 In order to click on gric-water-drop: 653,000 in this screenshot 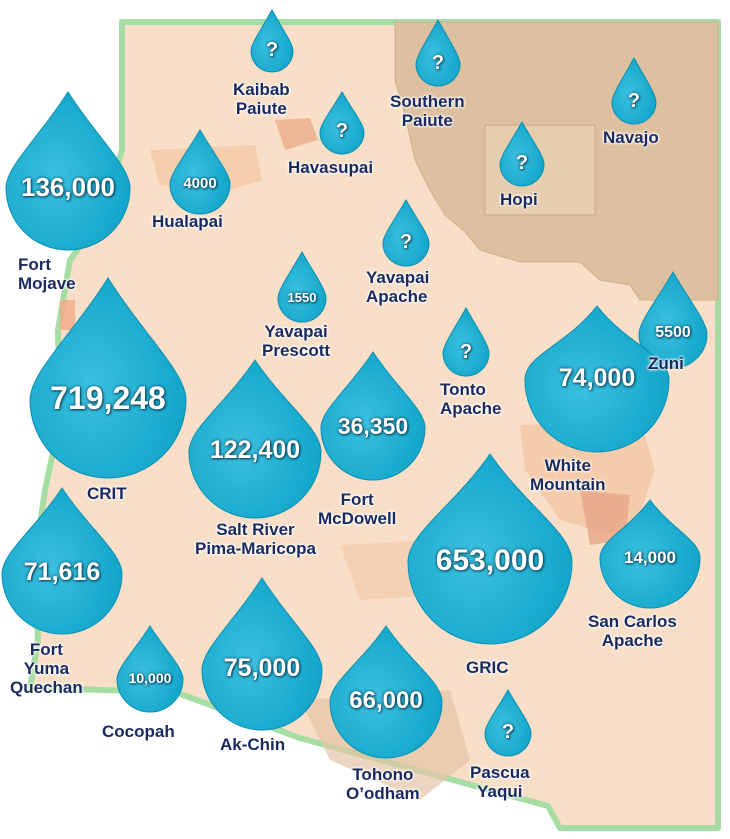, I will do `click(490, 549)`.